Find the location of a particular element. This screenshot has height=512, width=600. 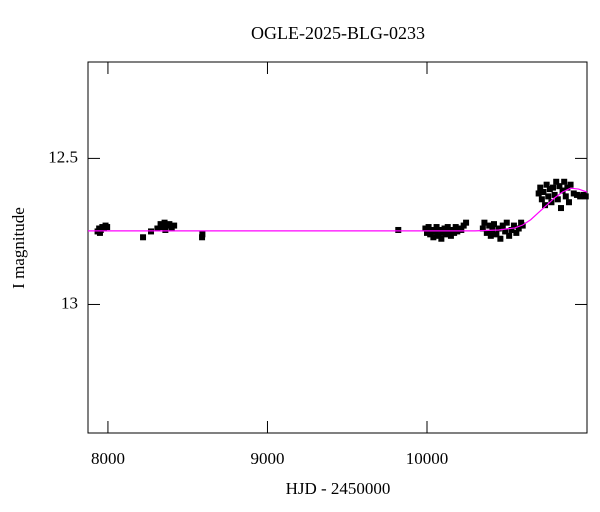

chart-title: OGLE-2025-BLG-0233 is located at coordinates (338, 33).